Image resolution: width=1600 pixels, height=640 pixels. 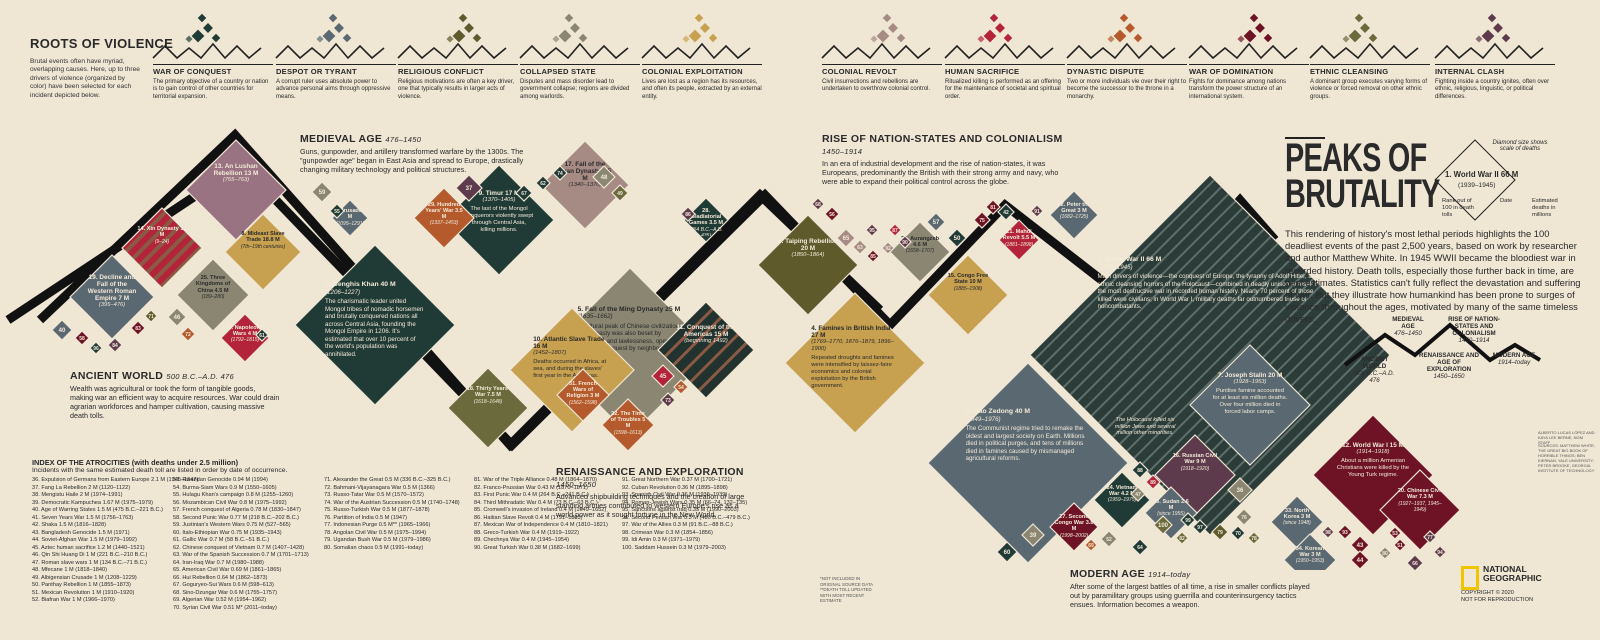 I want to click on index-item: 88. Greco-Turkish War 0.4 M (1919–1922), so click(x=526, y=532).